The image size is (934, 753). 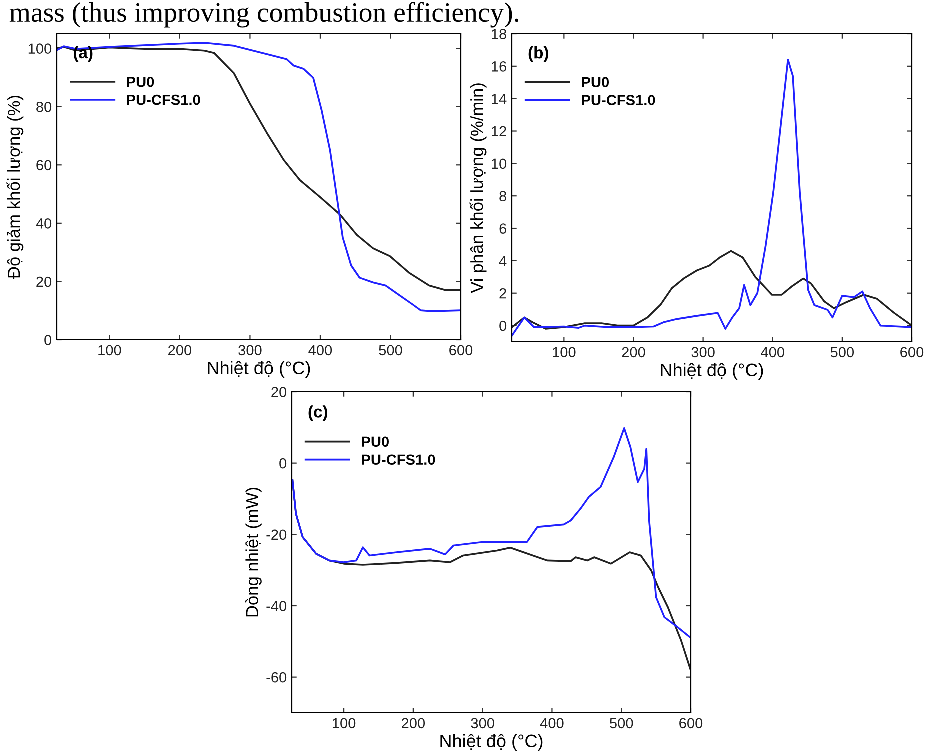 I want to click on text: mass (thus improving combustion efficiency)., so click(x=264, y=15).